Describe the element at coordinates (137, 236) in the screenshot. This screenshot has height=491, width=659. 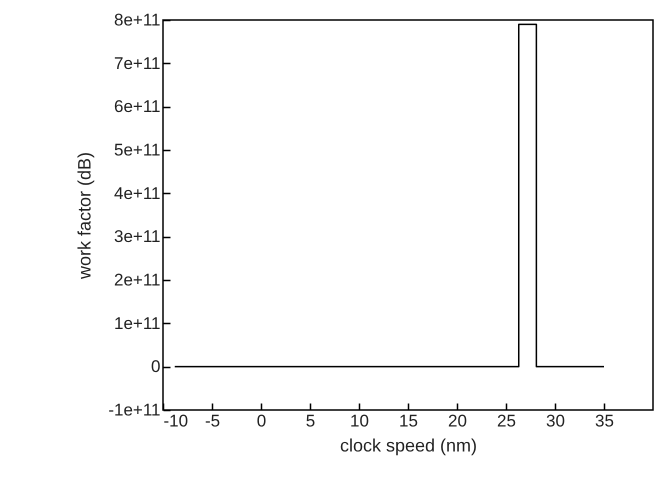
I see `y-tick-label: 3e+11` at that location.